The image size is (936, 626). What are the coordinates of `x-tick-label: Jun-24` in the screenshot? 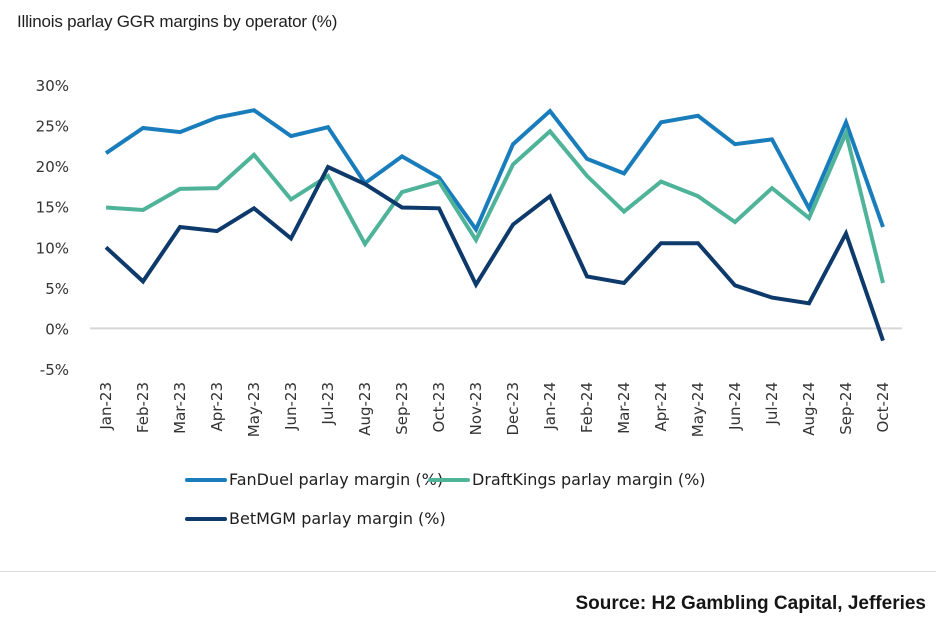 It's located at (735, 406).